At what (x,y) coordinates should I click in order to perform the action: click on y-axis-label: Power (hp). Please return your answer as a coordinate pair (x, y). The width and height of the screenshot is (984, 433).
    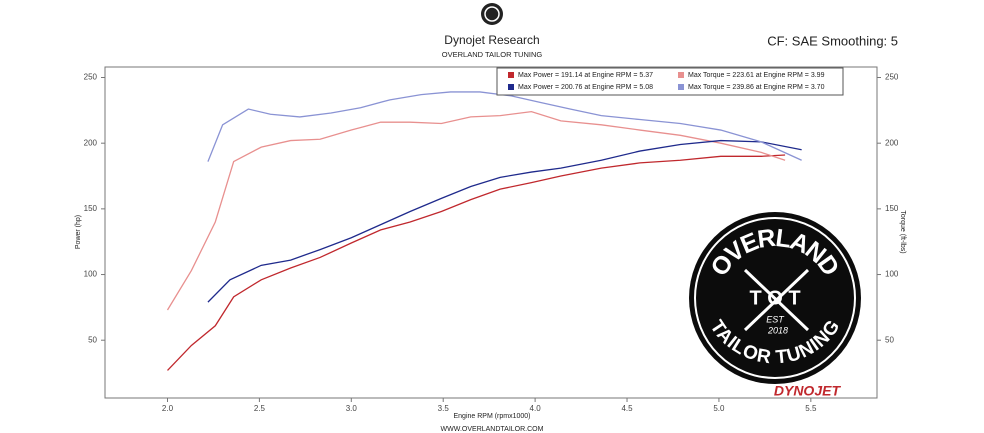
    Looking at the image, I should click on (78, 232).